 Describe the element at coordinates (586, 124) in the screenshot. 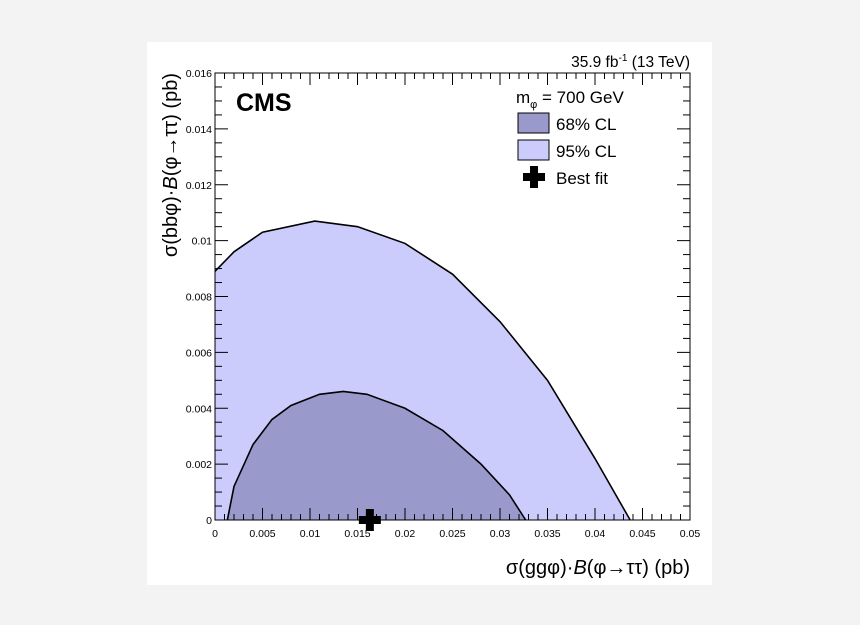

I see `legend-label-68: 68% CL` at that location.